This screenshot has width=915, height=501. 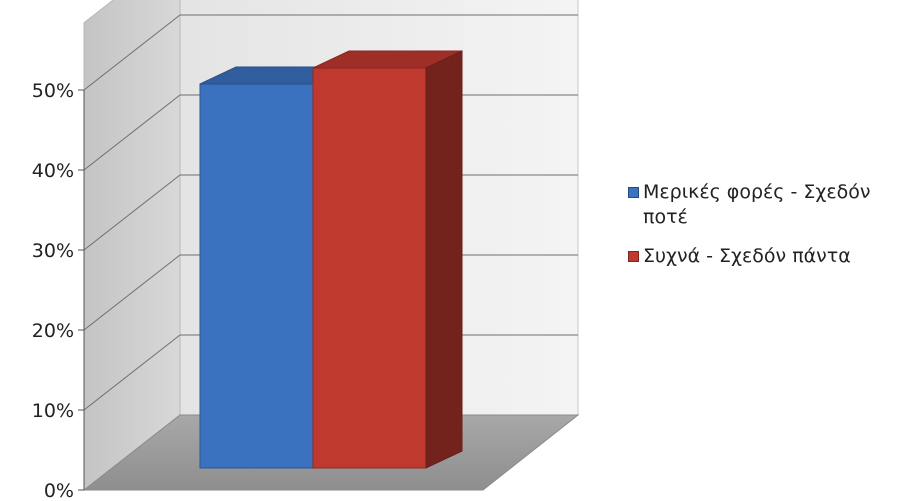 I want to click on y-tick-label: 0%, so click(x=59, y=490).